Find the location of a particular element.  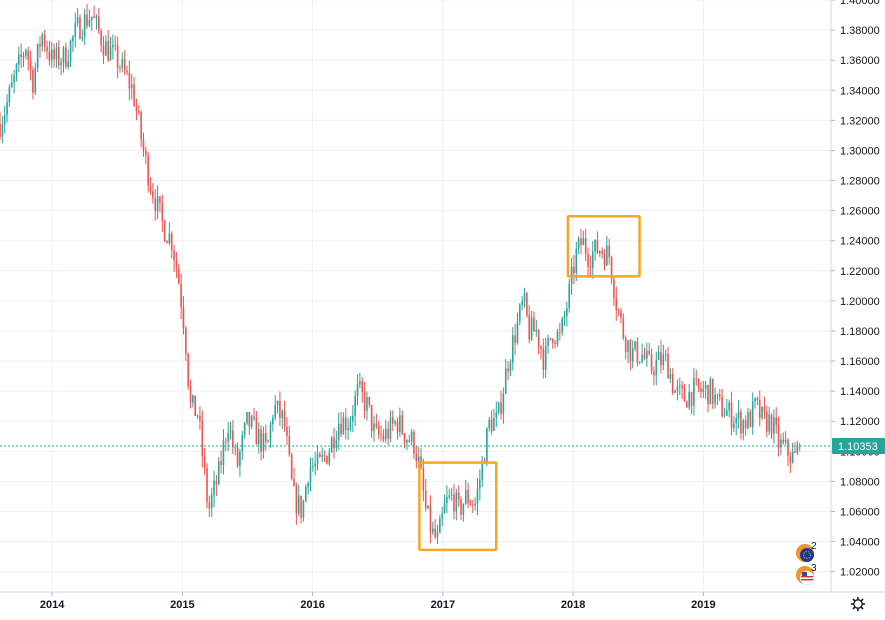

event-badge-us: 3 is located at coordinates (806, 574).